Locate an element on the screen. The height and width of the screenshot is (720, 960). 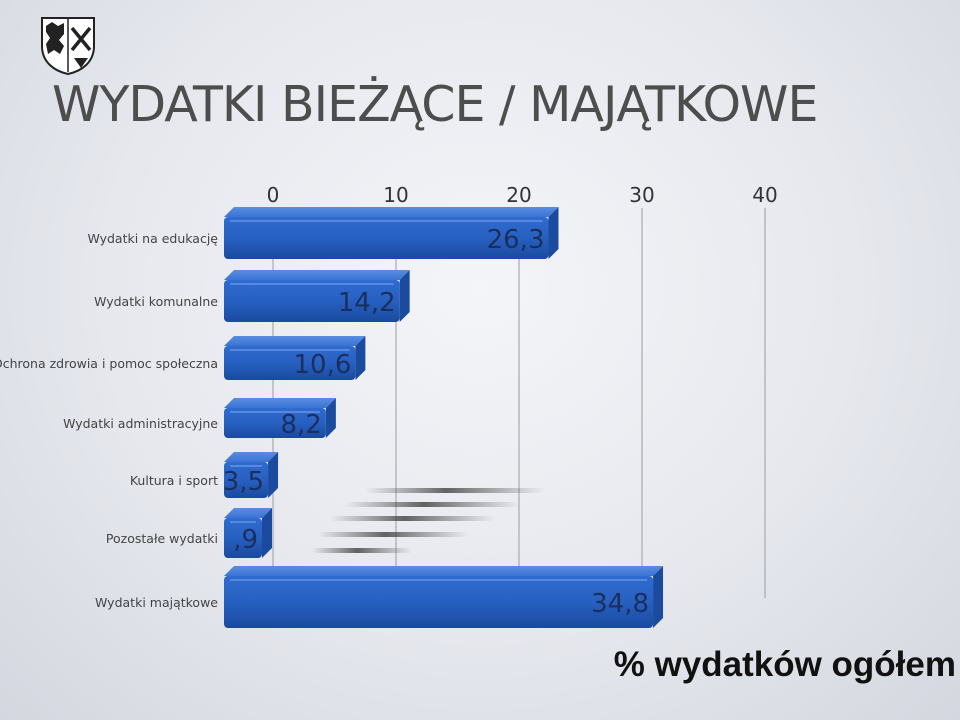
category-label: Kultura i sport is located at coordinates (174, 480).